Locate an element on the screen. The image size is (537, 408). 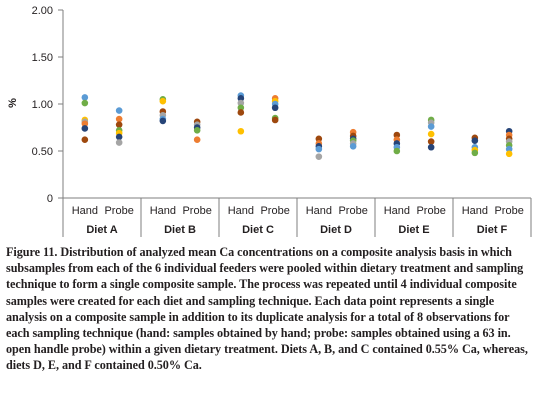
y-axis-label: % is located at coordinates (13, 103).